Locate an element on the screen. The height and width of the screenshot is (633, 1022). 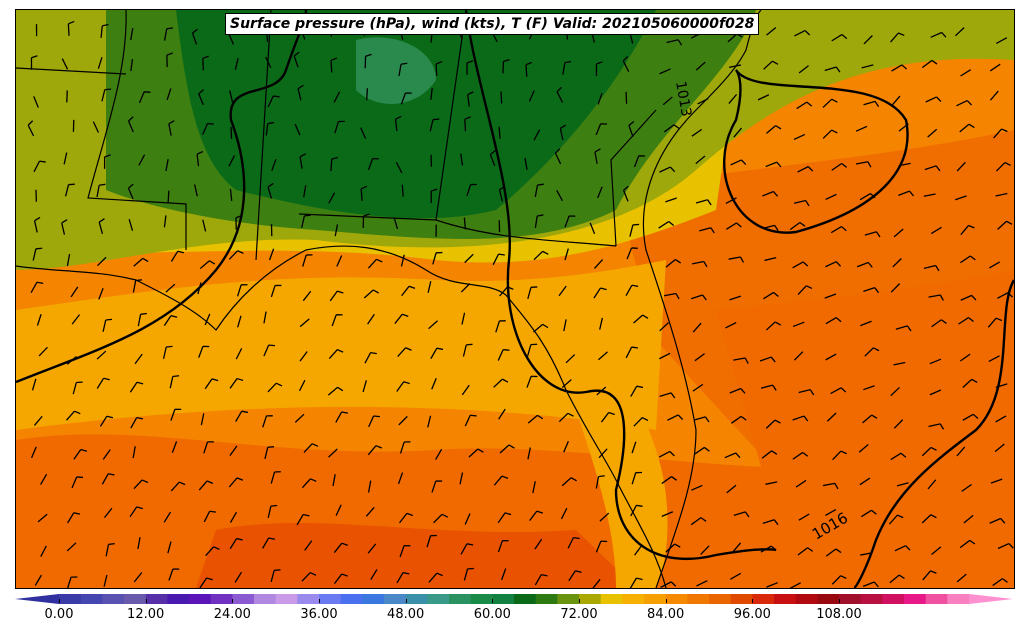
temp-field-atlantic-warm is located at coordinates (865, 429).